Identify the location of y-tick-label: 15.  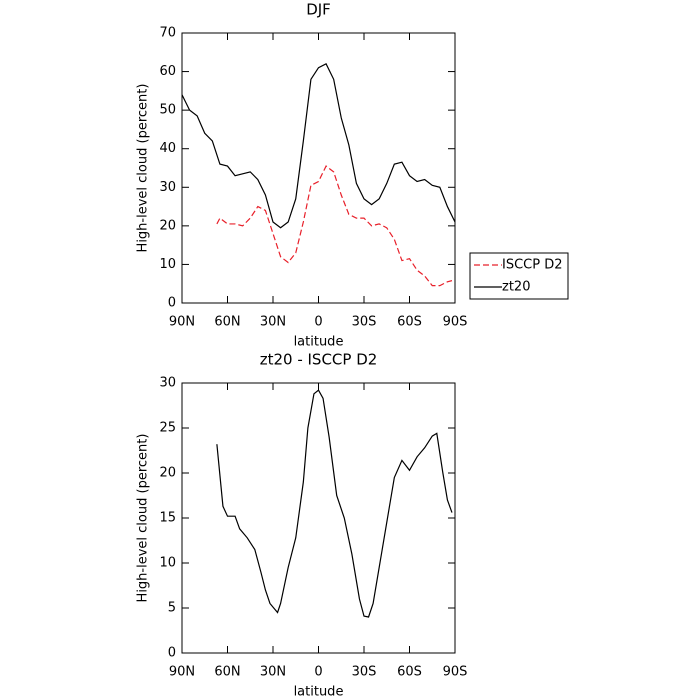
(167, 518).